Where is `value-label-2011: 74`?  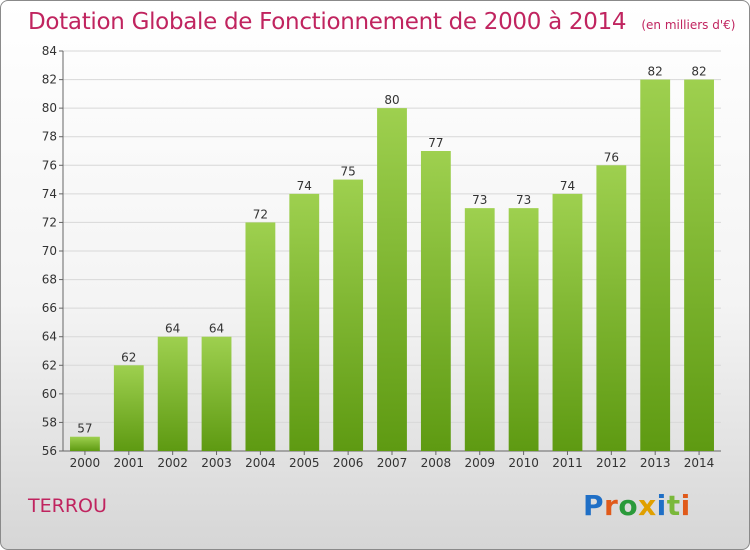 value-label-2011: 74 is located at coordinates (567, 186).